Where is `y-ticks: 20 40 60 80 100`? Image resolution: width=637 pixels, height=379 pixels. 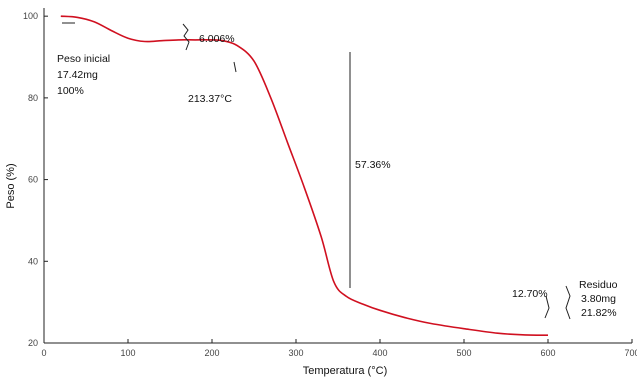
y-ticks: 20 40 60 80 100 is located at coordinates (35, 179).